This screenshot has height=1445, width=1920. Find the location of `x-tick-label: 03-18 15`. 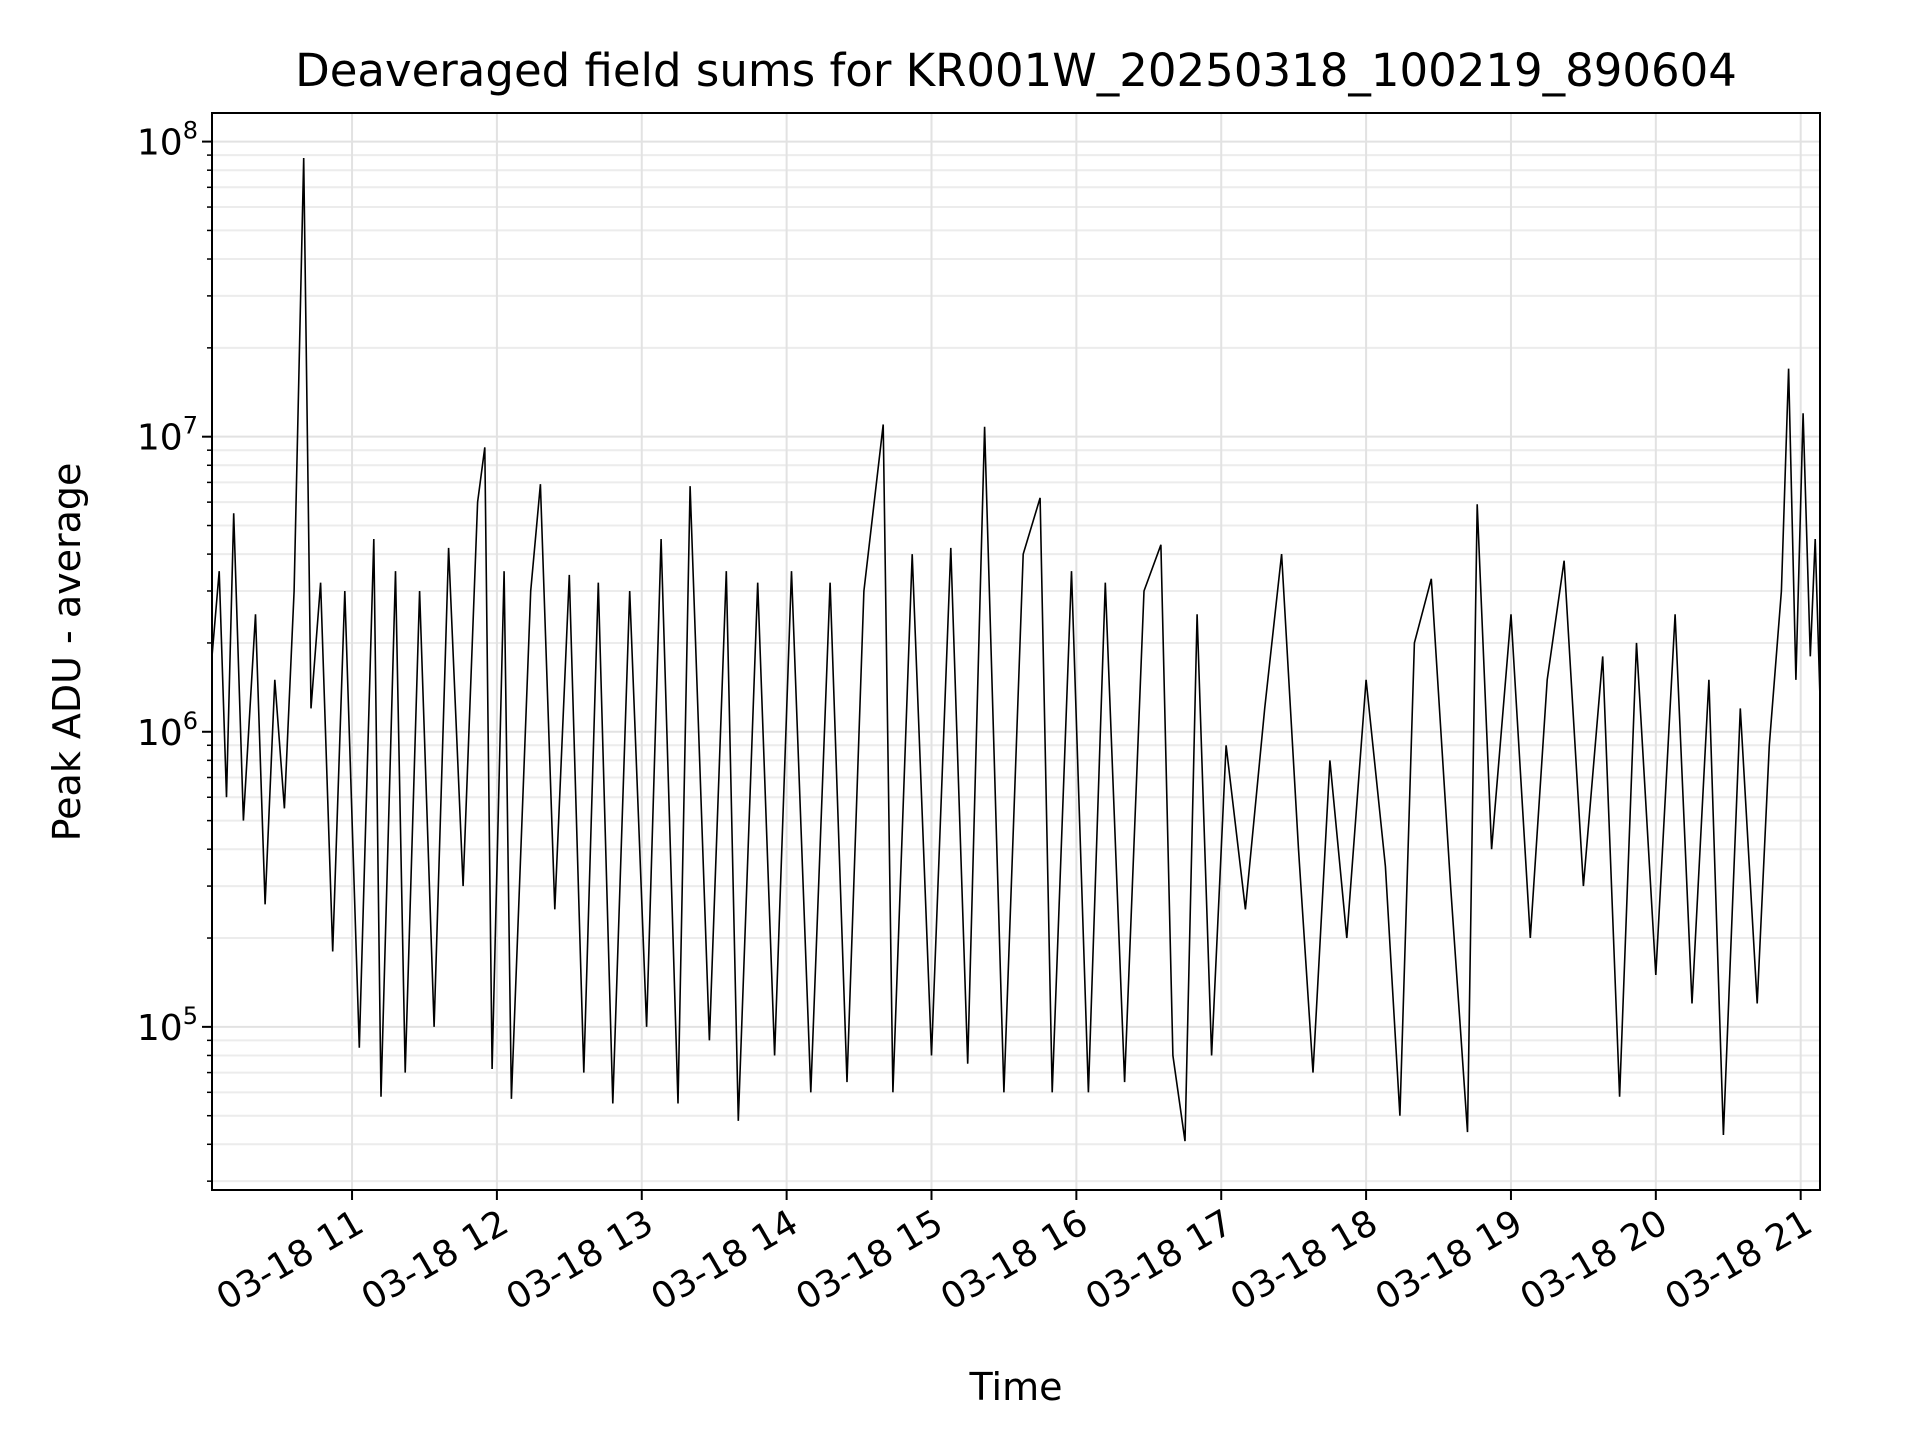

x-tick-label: 03-18 15 is located at coordinates (869, 1260).